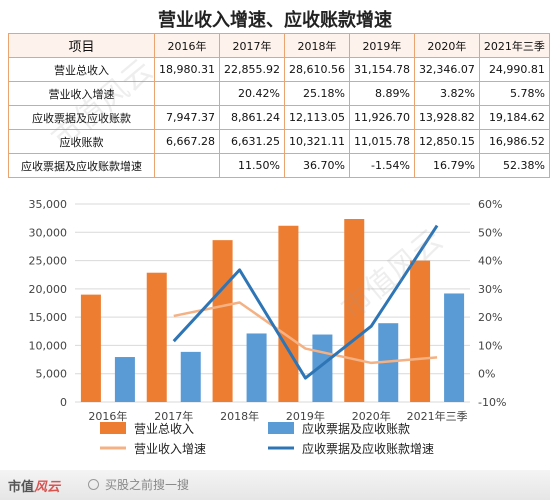 Image resolution: width=550 pixels, height=500 pixels. Describe the element at coordinates (490, 232) in the screenshot. I see `y-right-tick-label: 50%` at that location.